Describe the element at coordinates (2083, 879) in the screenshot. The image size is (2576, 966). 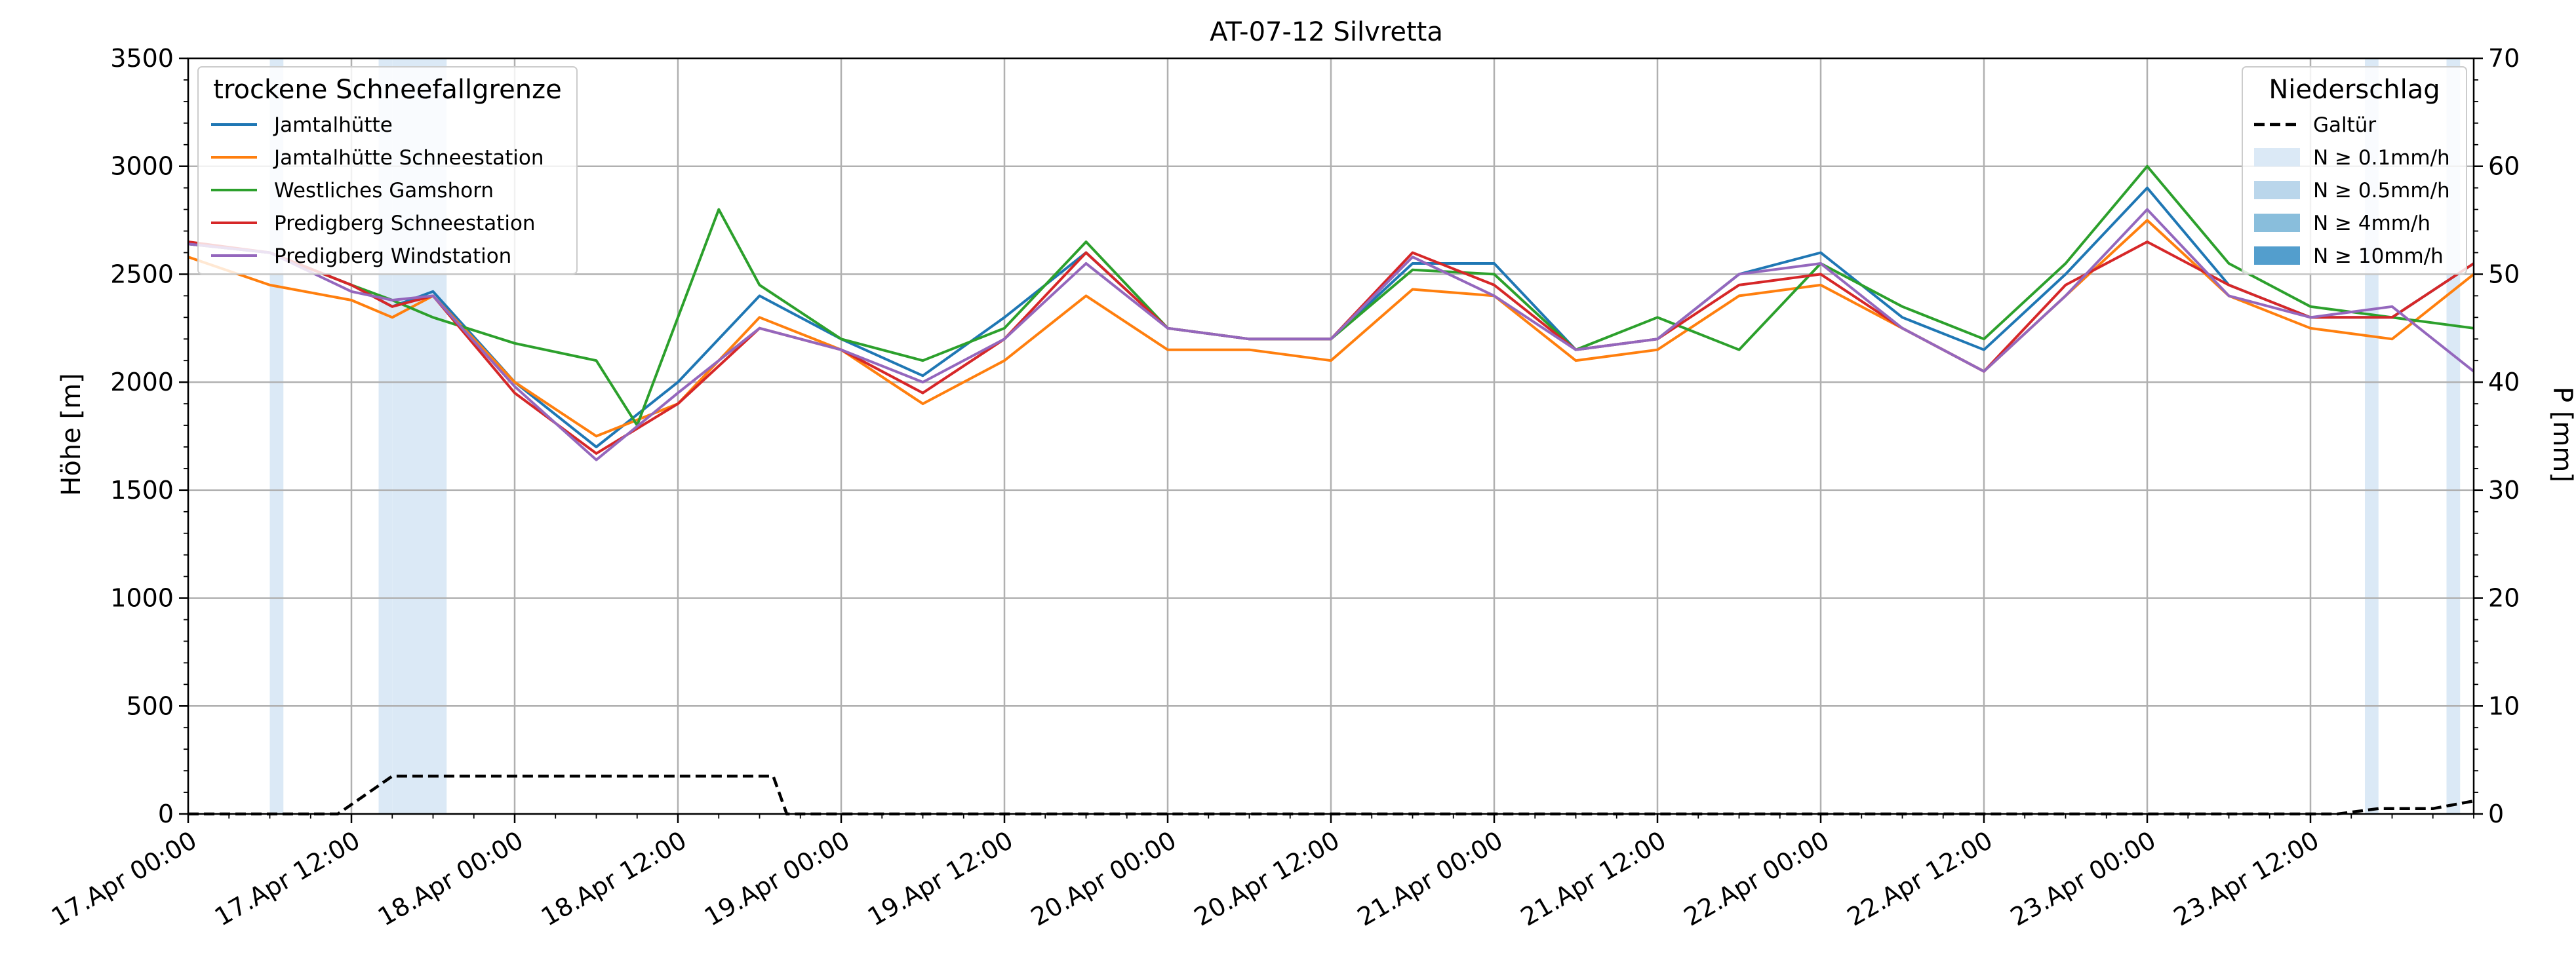
I see `x-tick-label: 23.Apr 00:00` at that location.